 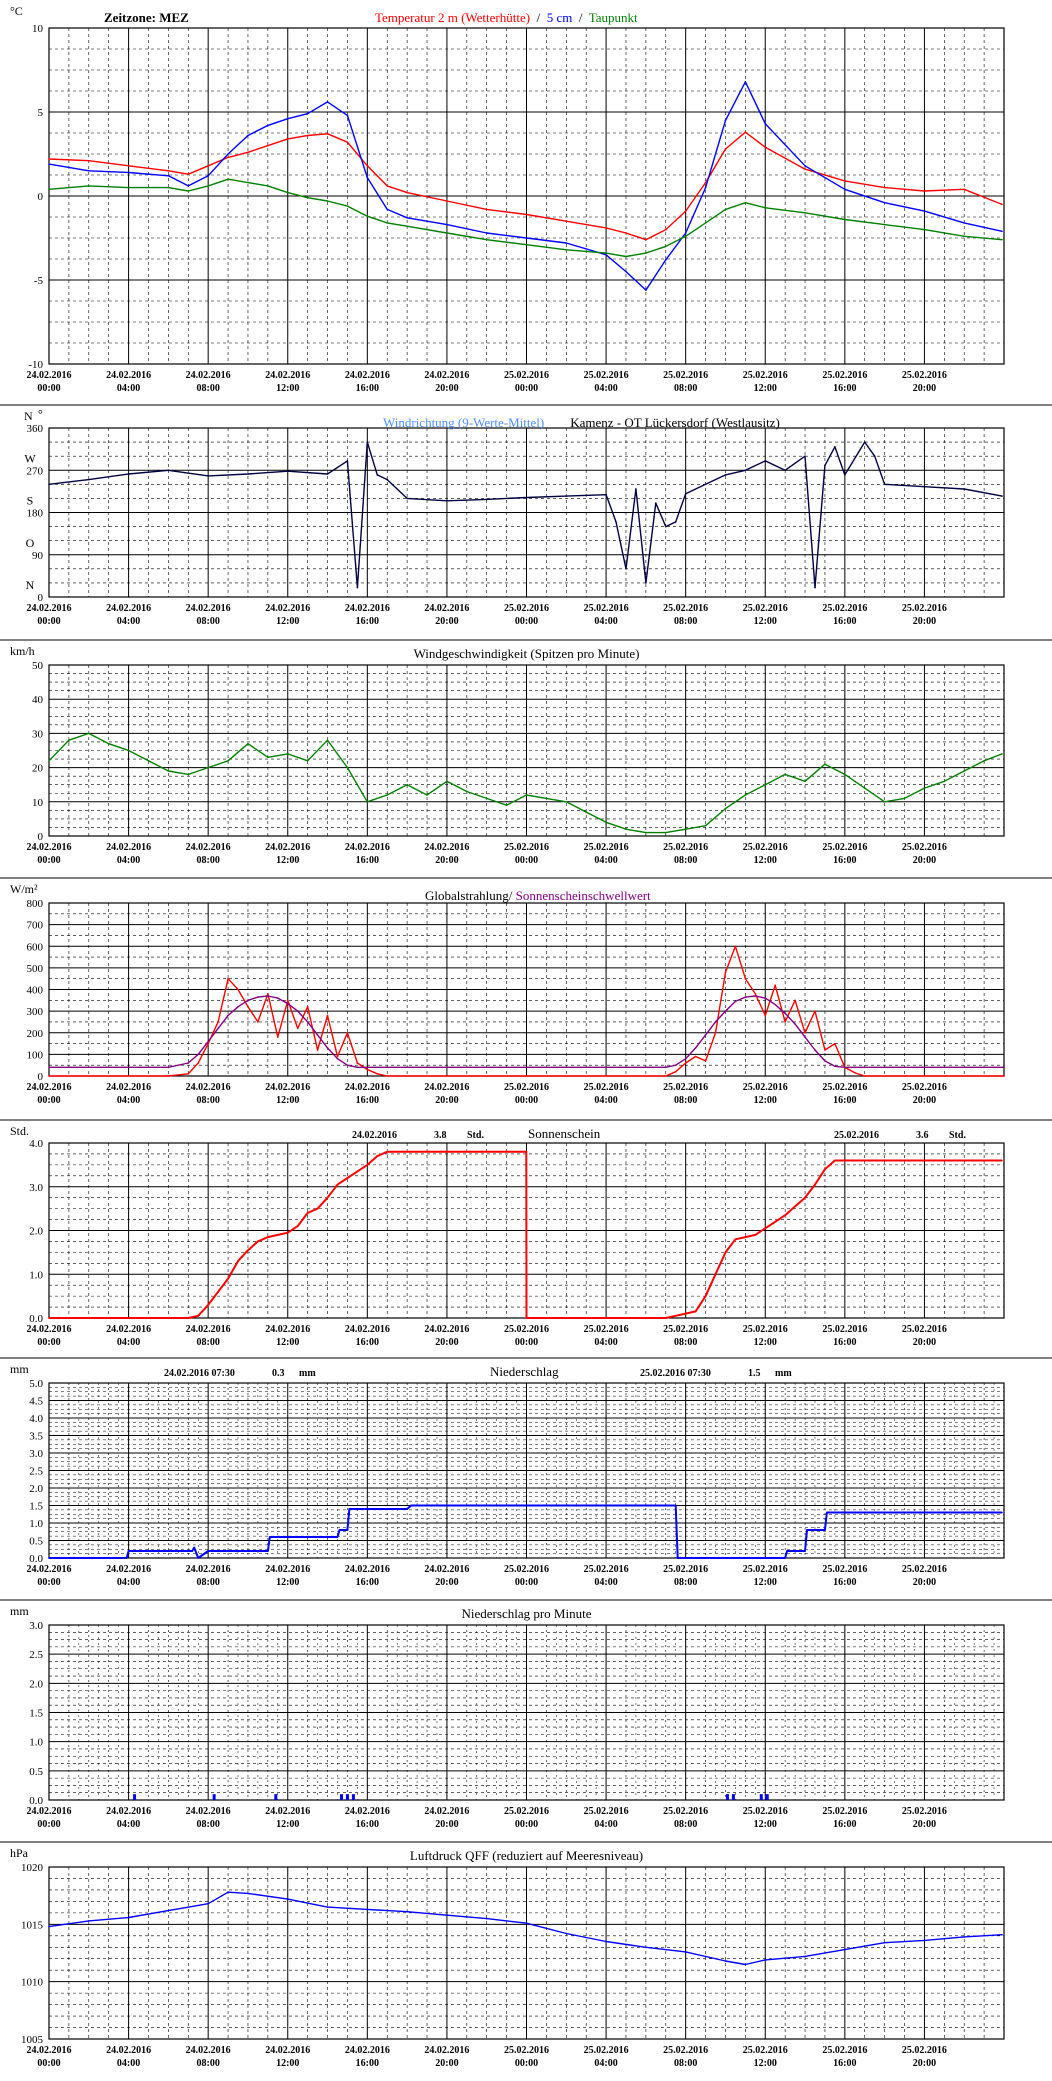 What do you see at coordinates (35, 429) in the screenshot?
I see `y-tick-label: 360` at bounding box center [35, 429].